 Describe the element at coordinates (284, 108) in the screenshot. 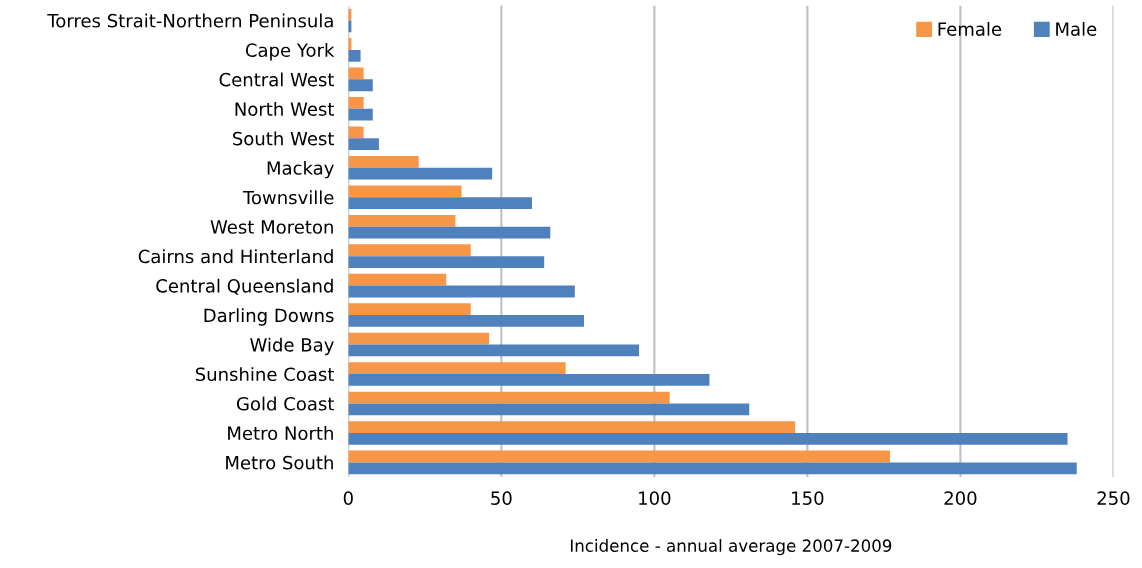

I see `y-tick-label: North West` at that location.